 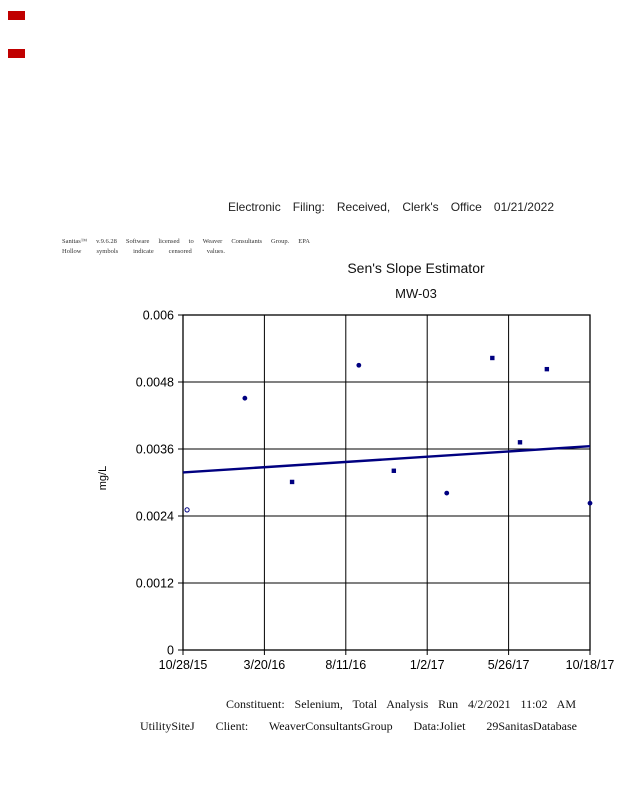 What do you see at coordinates (155, 450) in the screenshot?
I see `y-tick-label: 0.0036` at bounding box center [155, 450].